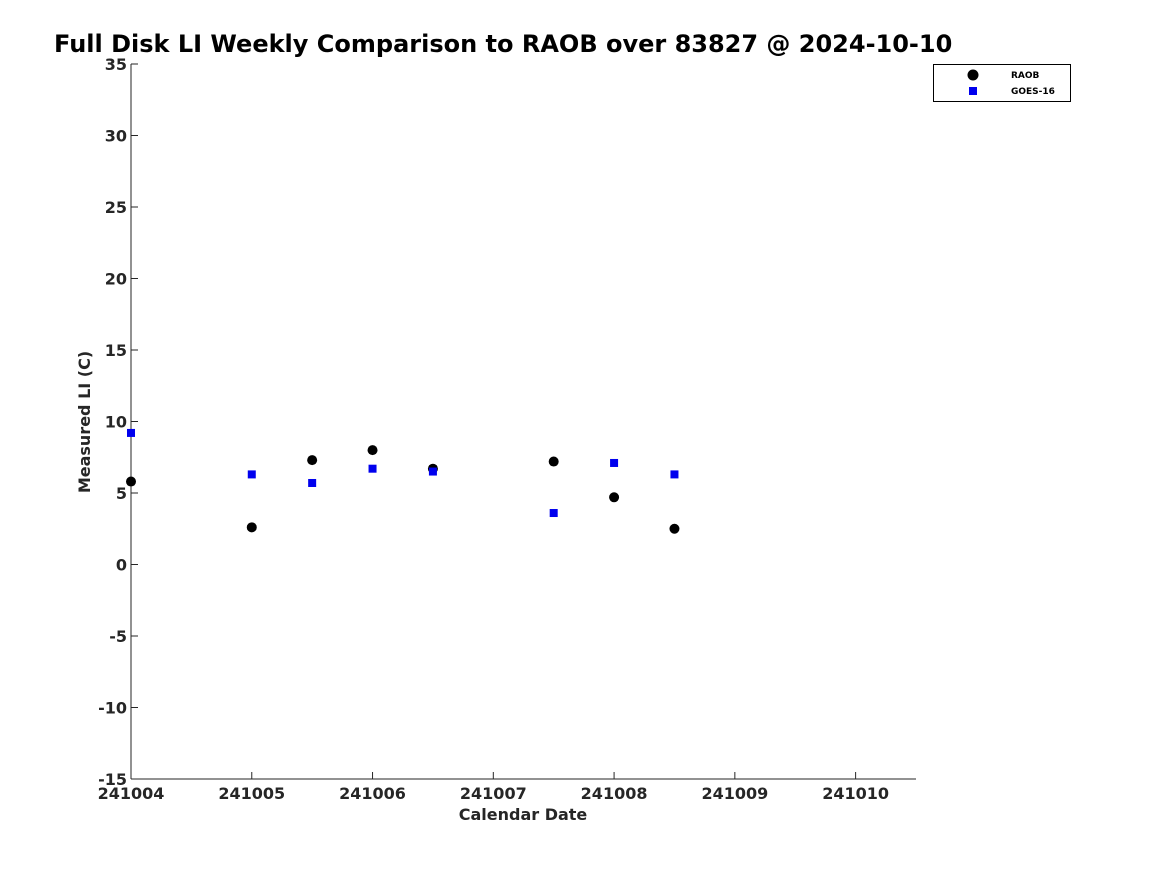  I want to click on x-tick-label: 241004, so click(131, 793).